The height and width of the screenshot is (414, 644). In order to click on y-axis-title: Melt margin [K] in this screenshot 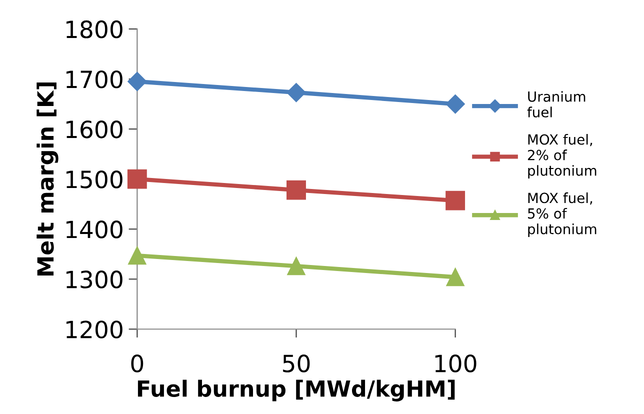, I will do `click(47, 179)`.